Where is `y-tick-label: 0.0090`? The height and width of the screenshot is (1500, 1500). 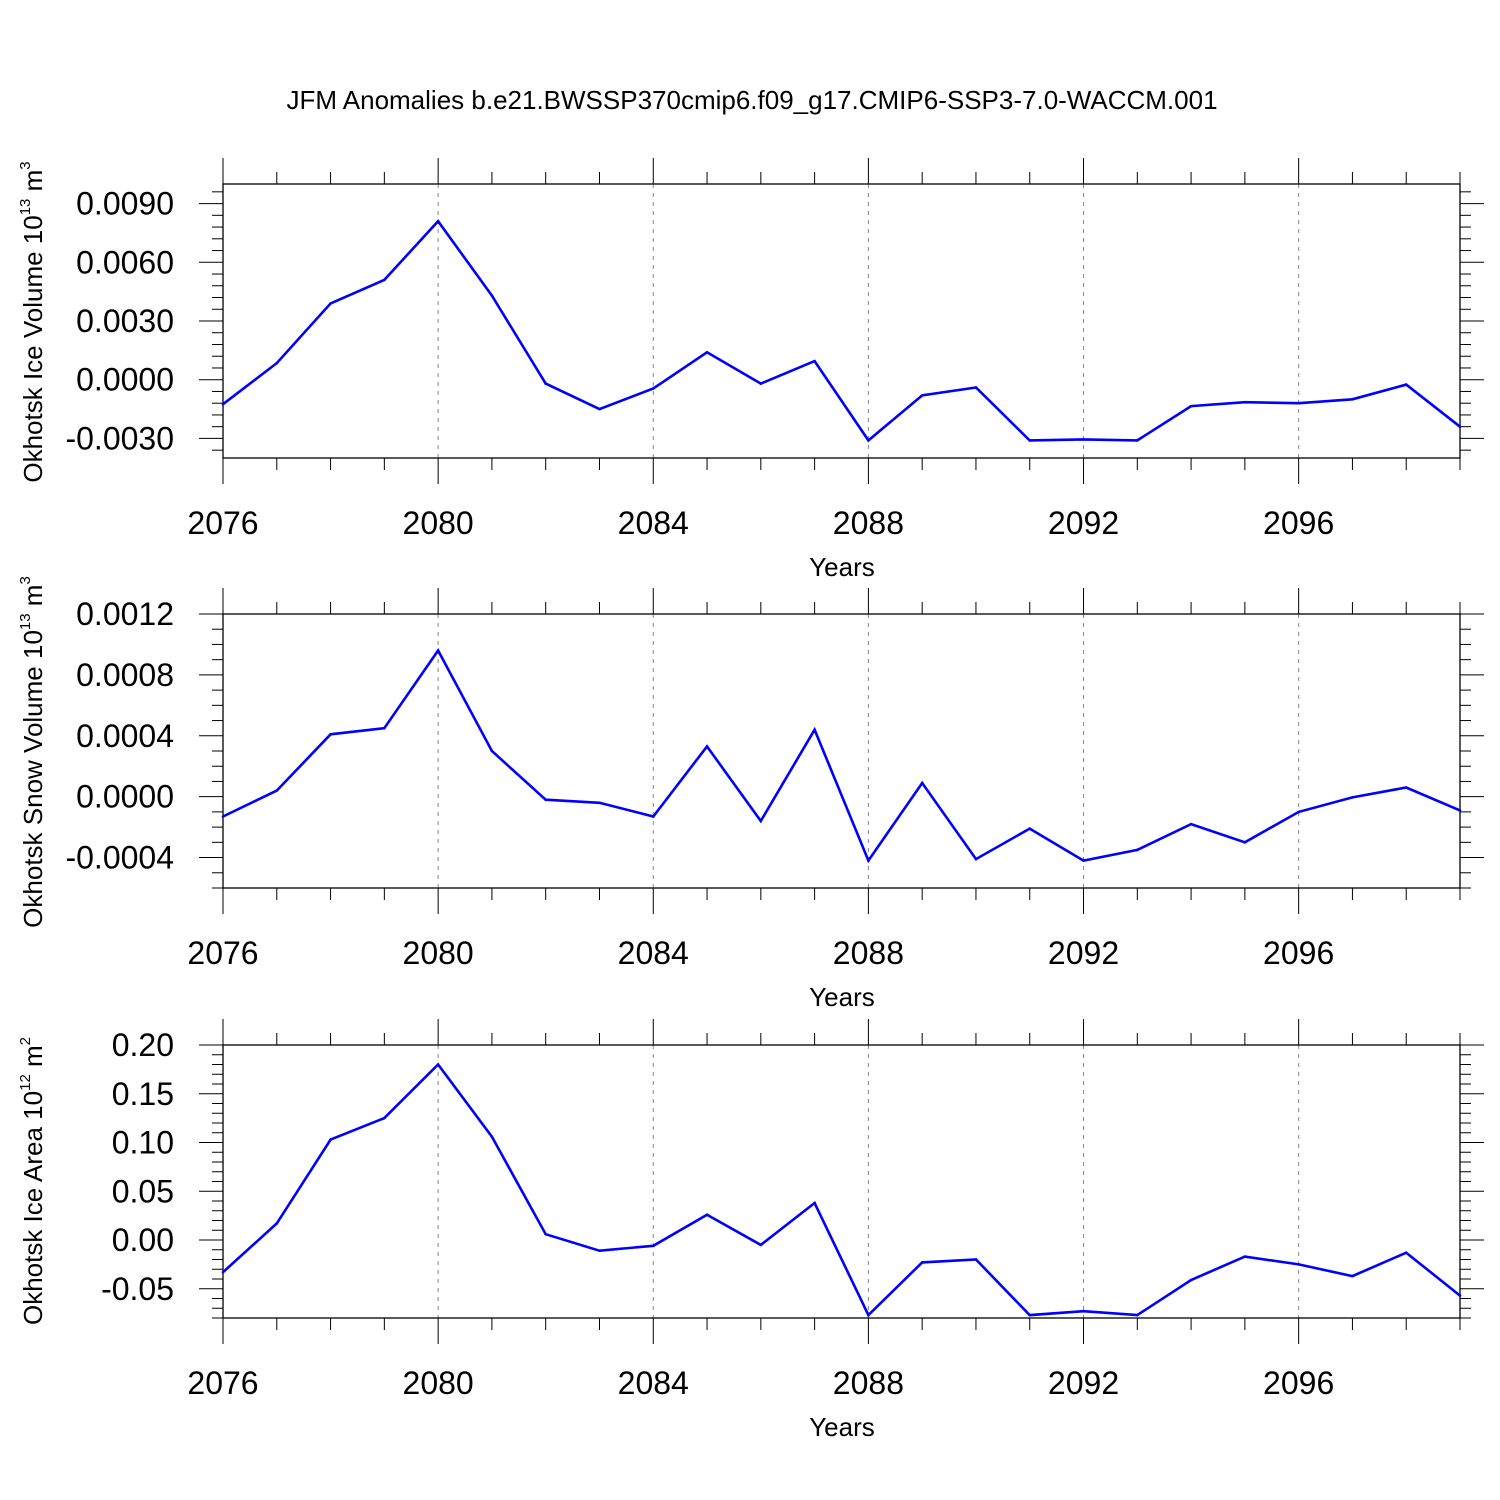
y-tick-label: 0.0090 is located at coordinates (125, 204).